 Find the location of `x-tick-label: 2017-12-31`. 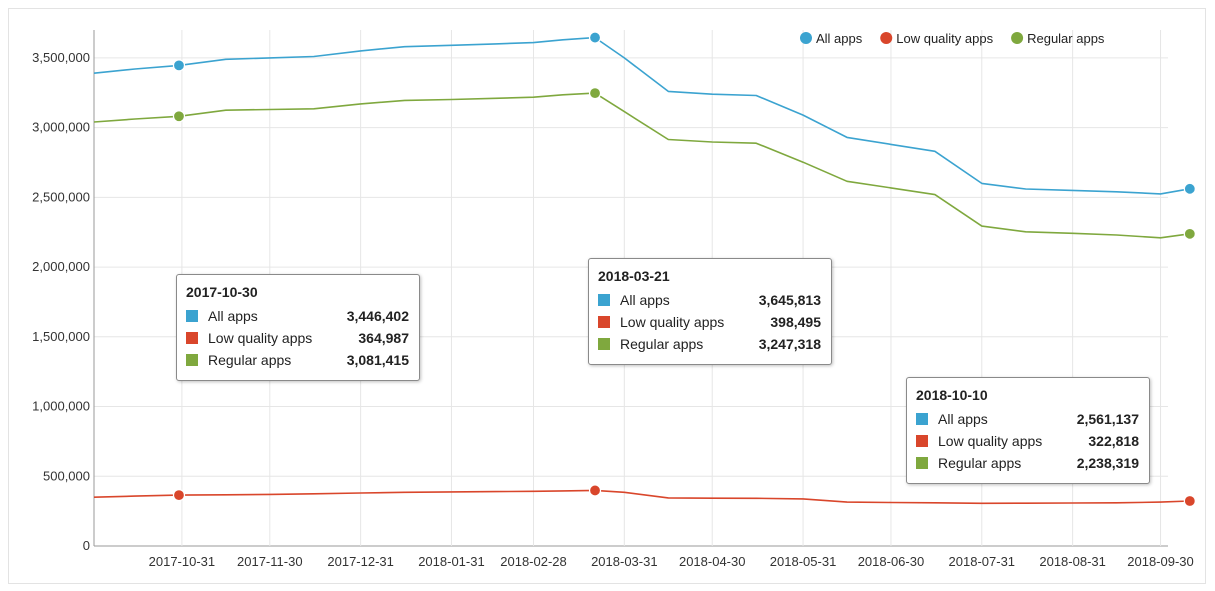

x-tick-label: 2017-12-31 is located at coordinates (360, 561).